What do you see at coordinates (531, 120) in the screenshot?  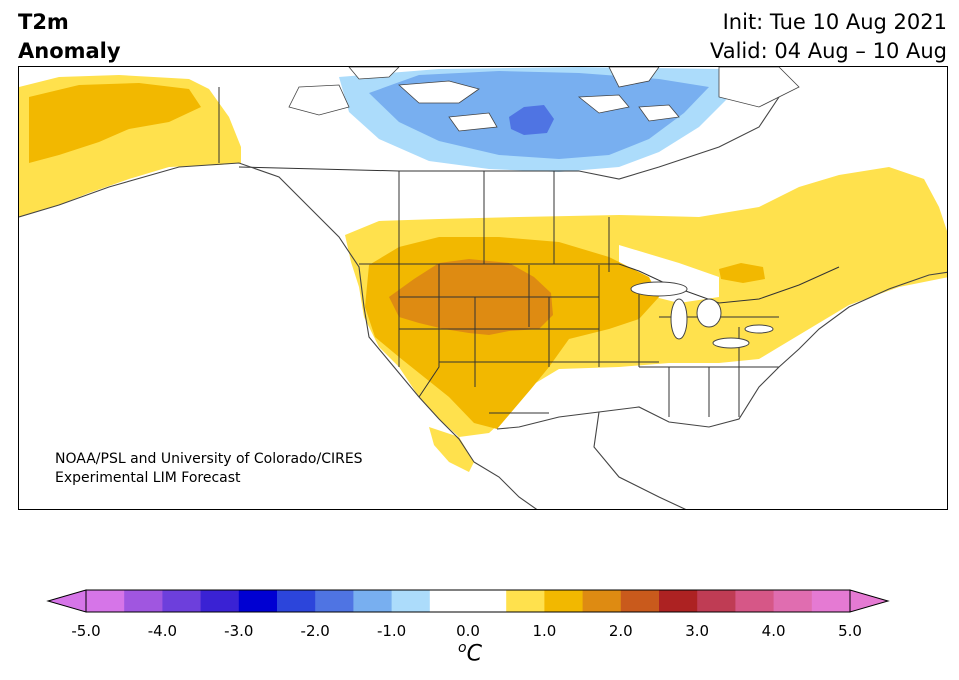 I see `canada-blue-region` at bounding box center [531, 120].